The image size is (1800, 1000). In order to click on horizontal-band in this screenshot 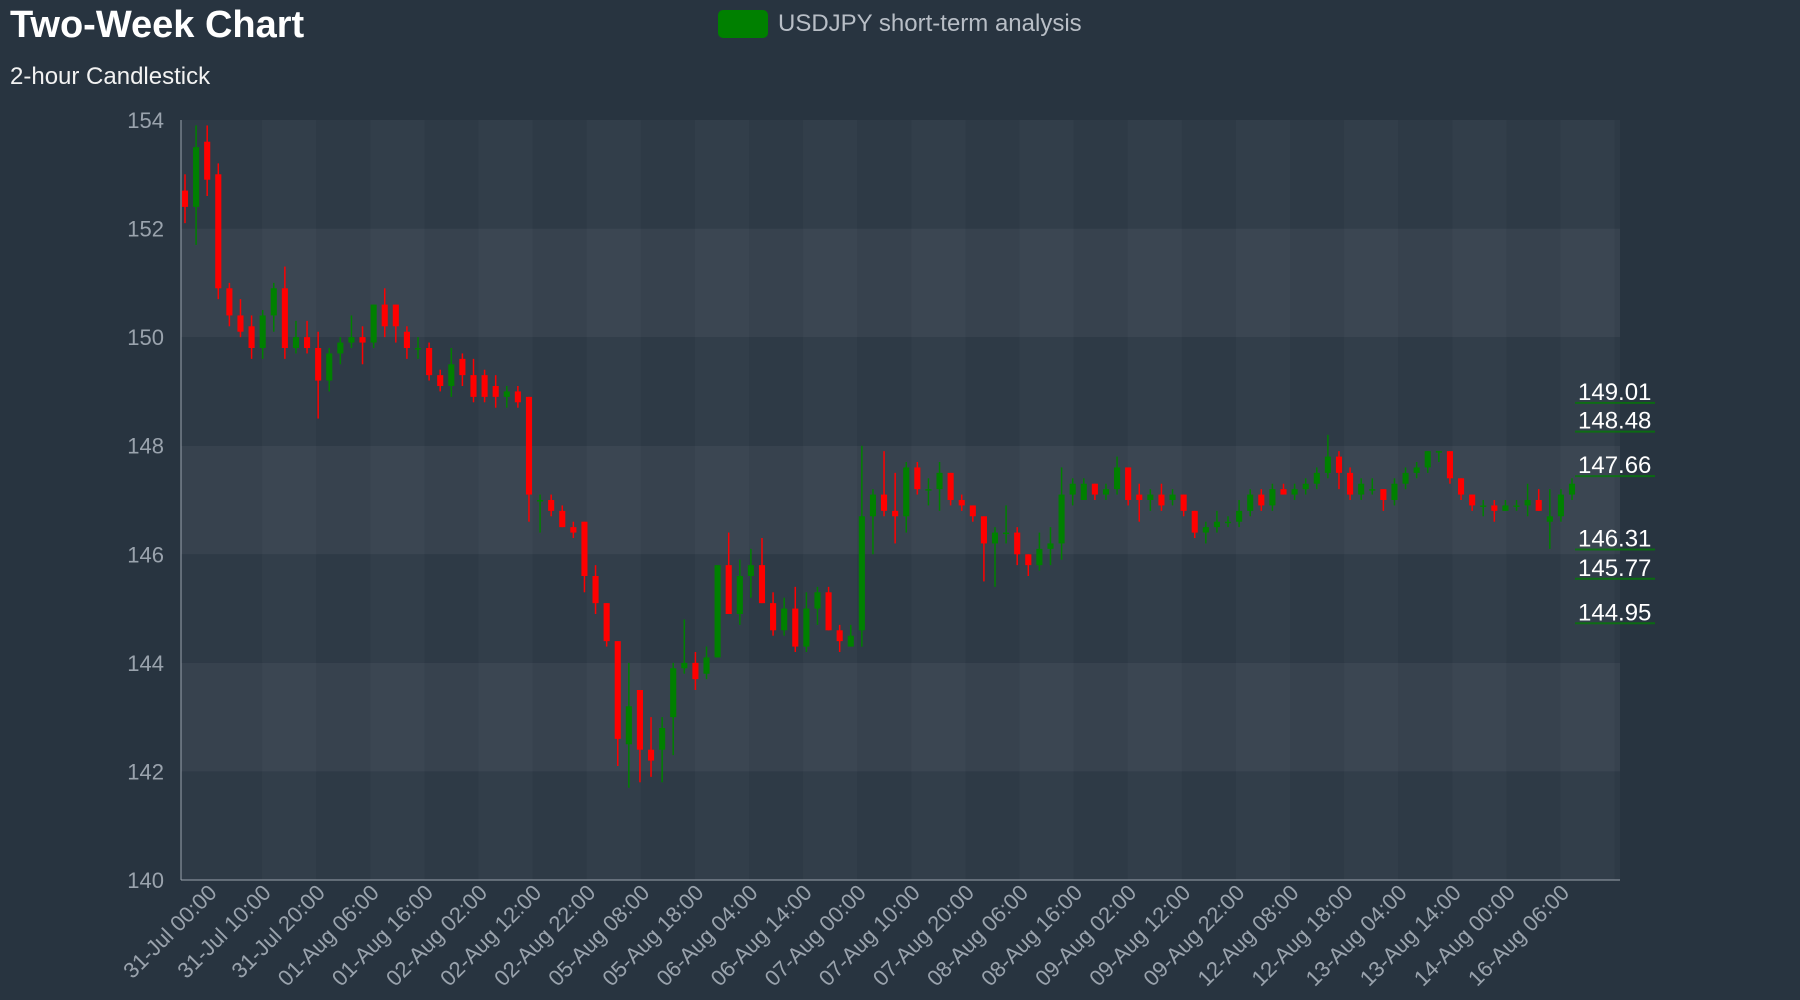, I will do `click(900, 391)`.